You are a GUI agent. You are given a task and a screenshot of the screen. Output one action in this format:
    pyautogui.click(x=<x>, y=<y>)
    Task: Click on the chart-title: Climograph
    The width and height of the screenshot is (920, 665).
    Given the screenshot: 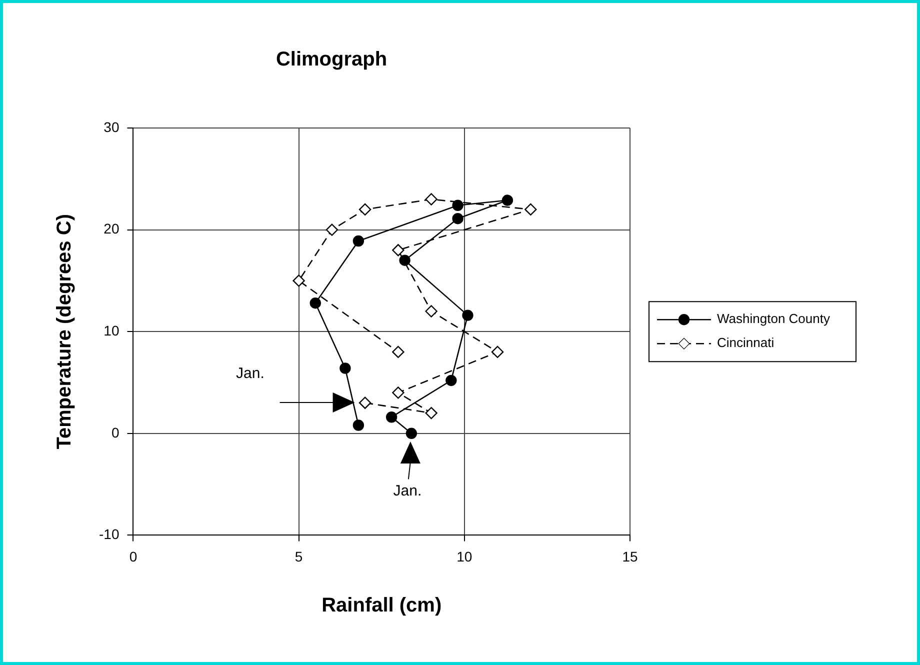 What is the action you would take?
    pyautogui.click(x=332, y=59)
    